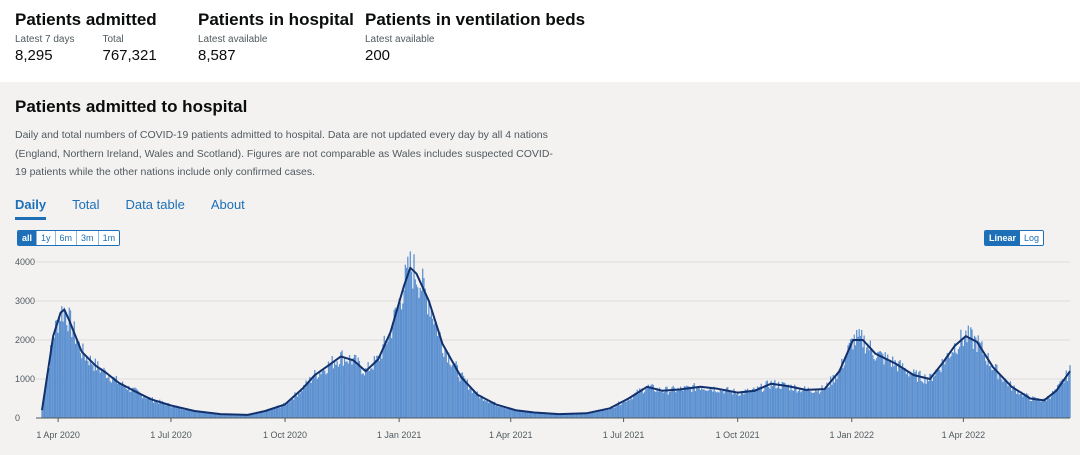 This screenshot has width=1080, height=455. Describe the element at coordinates (31, 208) in the screenshot. I see `tab-daily: Daily` at that location.